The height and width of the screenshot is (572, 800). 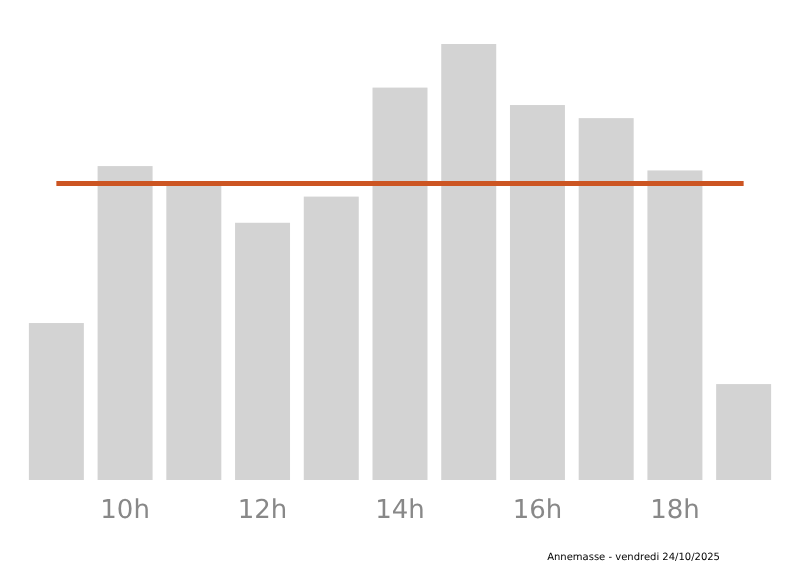 What do you see at coordinates (262, 511) in the screenshot?
I see `x-tick-label: 12h` at bounding box center [262, 511].